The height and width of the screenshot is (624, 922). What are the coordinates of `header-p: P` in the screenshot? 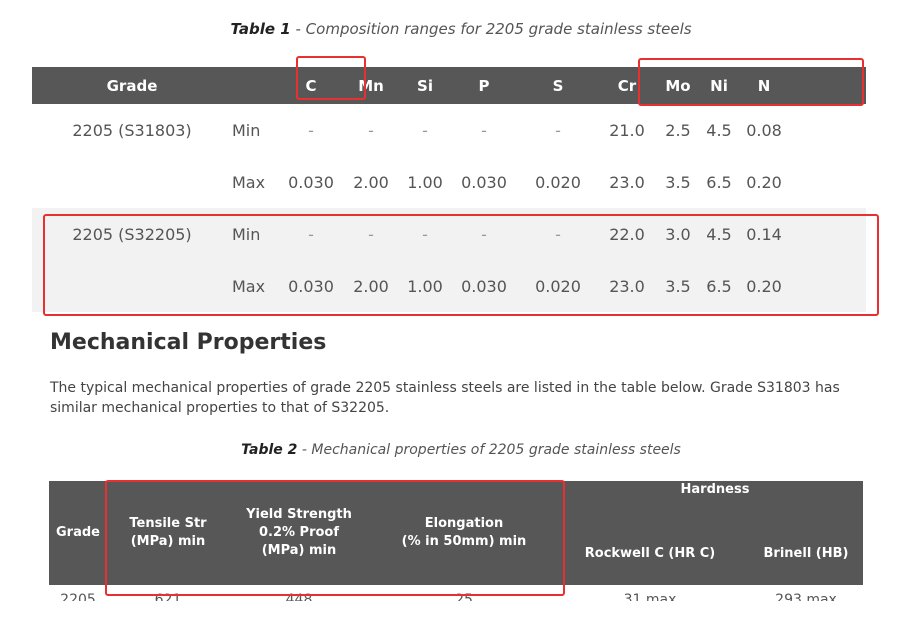 It's located at (484, 85).